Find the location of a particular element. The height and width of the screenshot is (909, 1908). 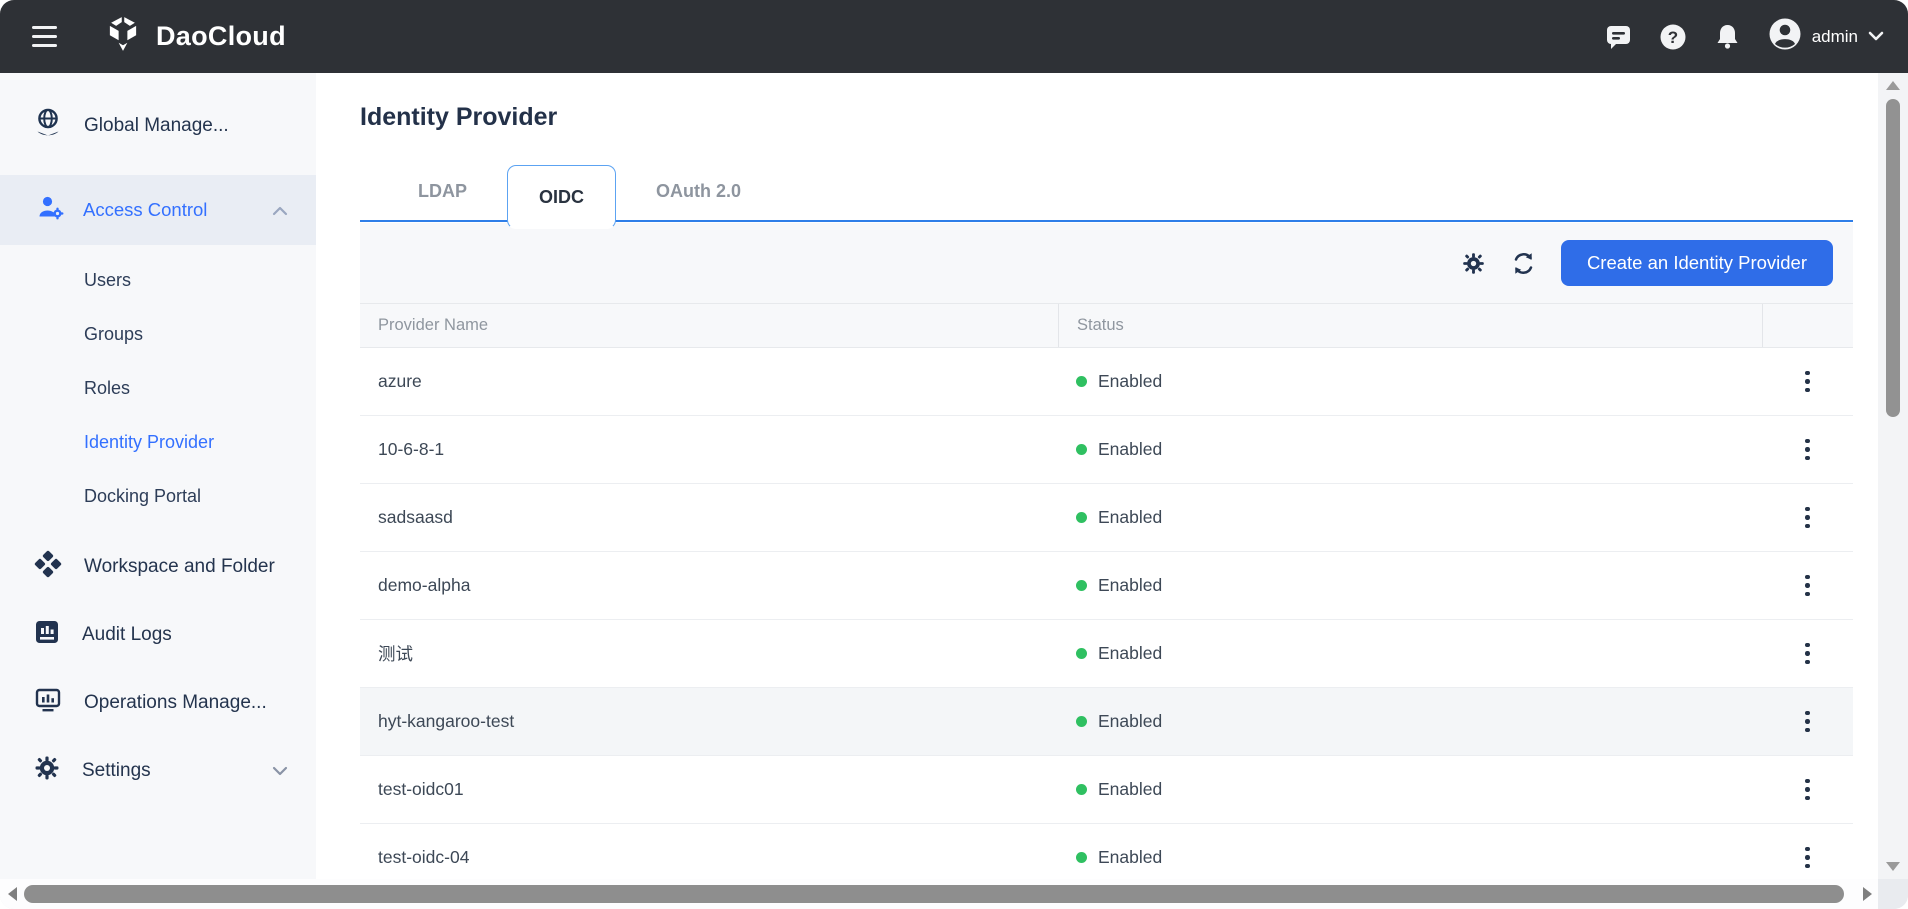

avatar-icon is located at coordinates (1785, 36).